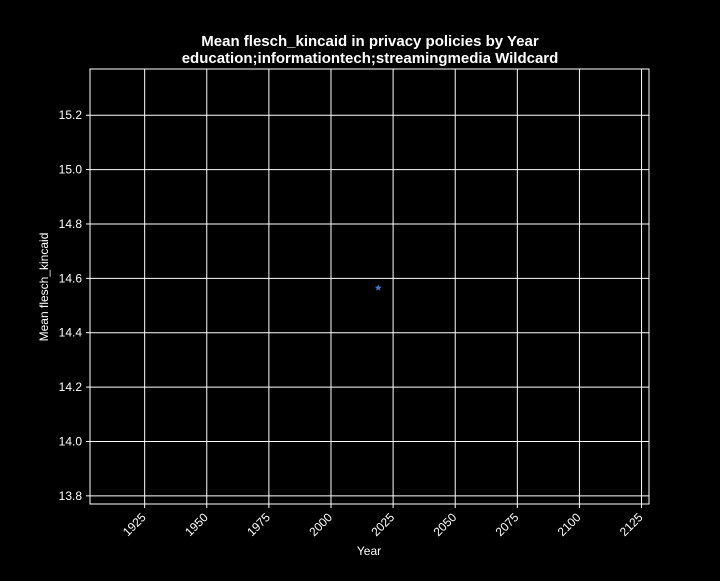 The width and height of the screenshot is (720, 581). I want to click on x-tick-label: 1925, so click(134, 524).